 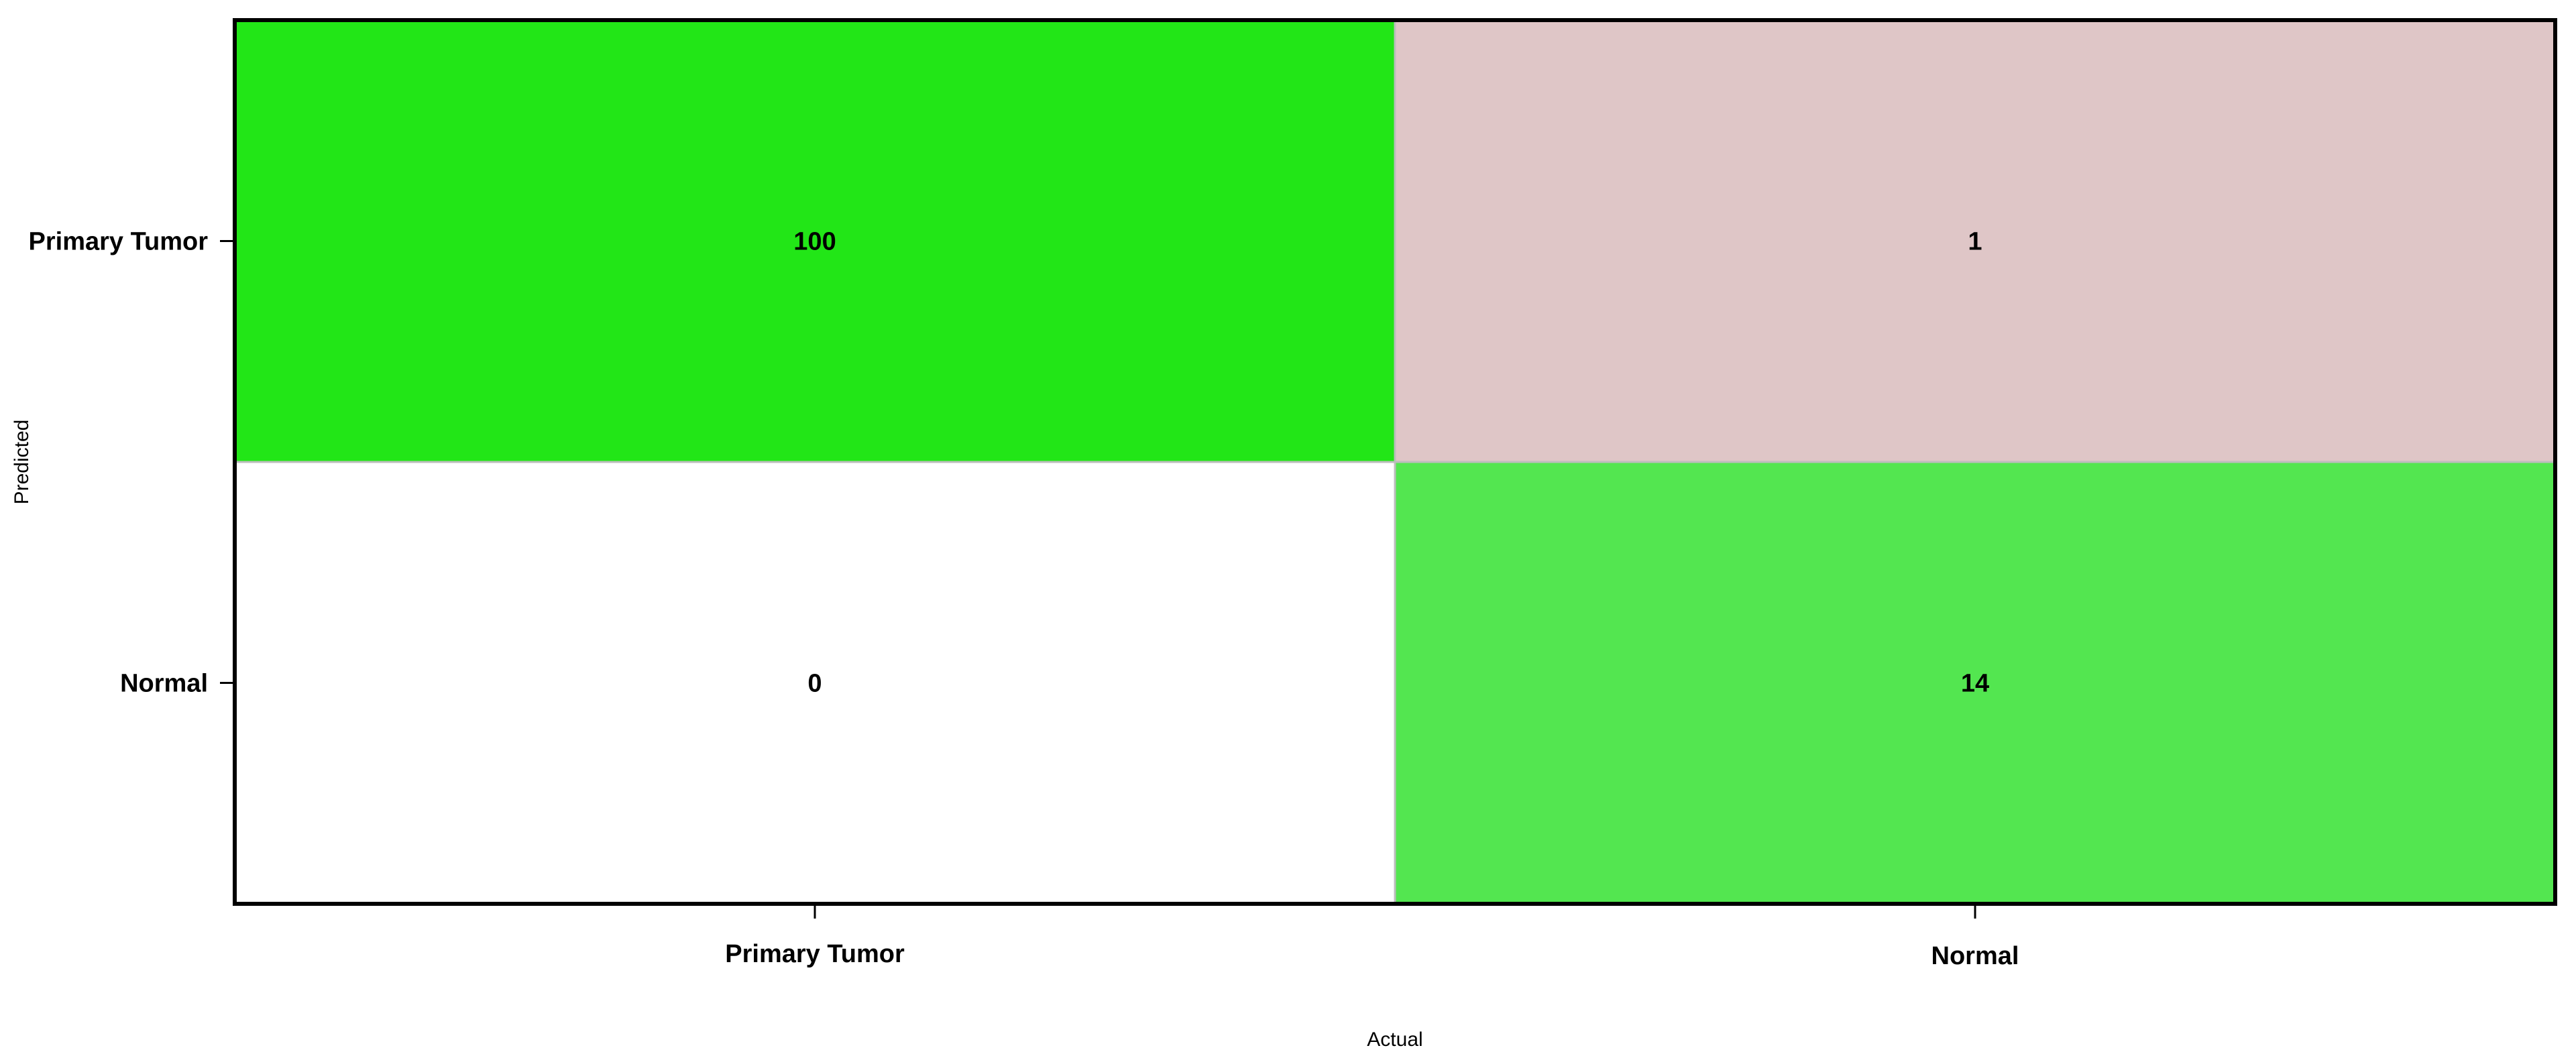 I want to click on cell-value-r1-c0: 0, so click(x=814, y=684).